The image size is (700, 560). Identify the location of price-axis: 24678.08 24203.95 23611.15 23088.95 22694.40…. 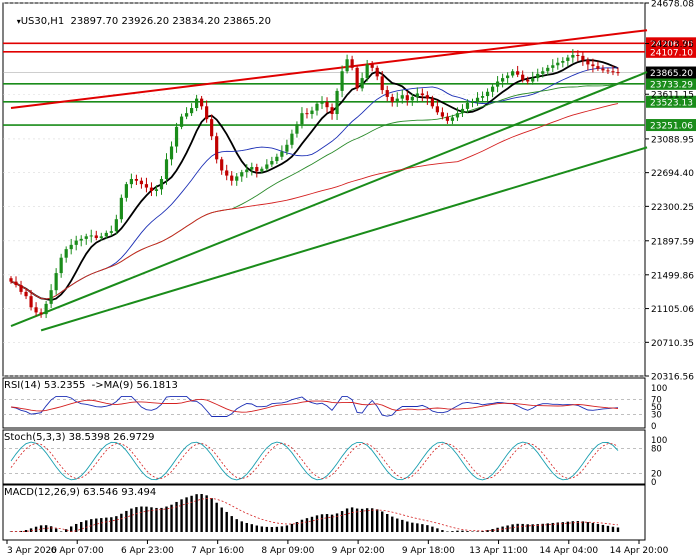
(669, 191).